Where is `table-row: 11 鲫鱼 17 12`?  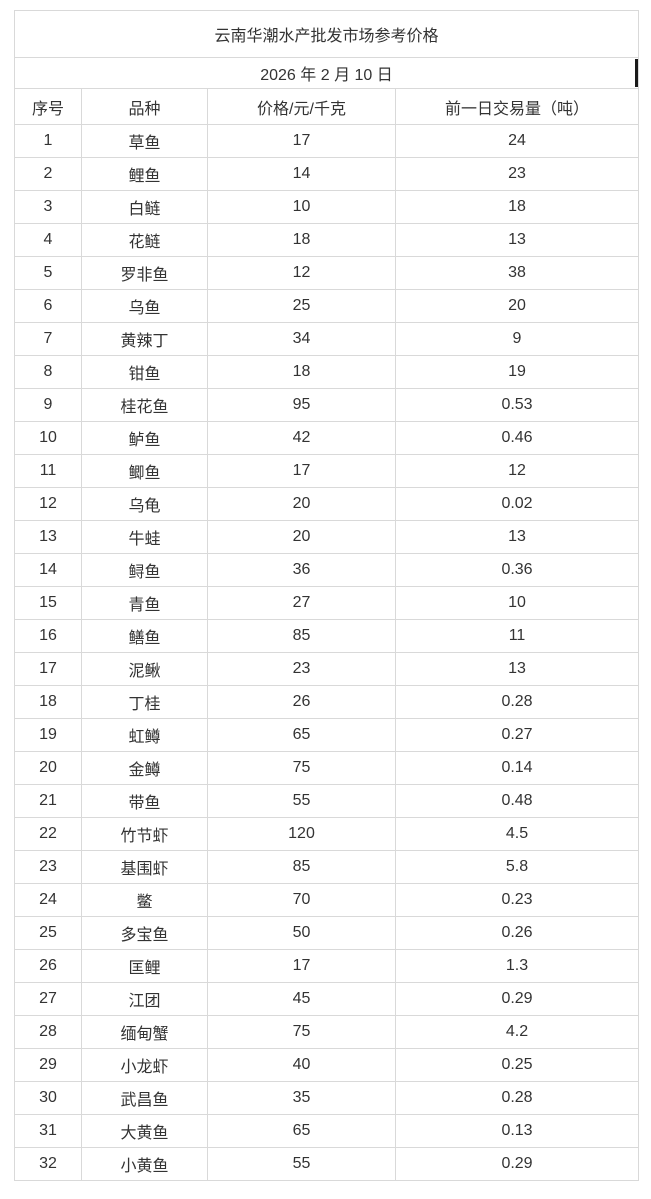
table-row: 11 鲫鱼 17 12 is located at coordinates (327, 471).